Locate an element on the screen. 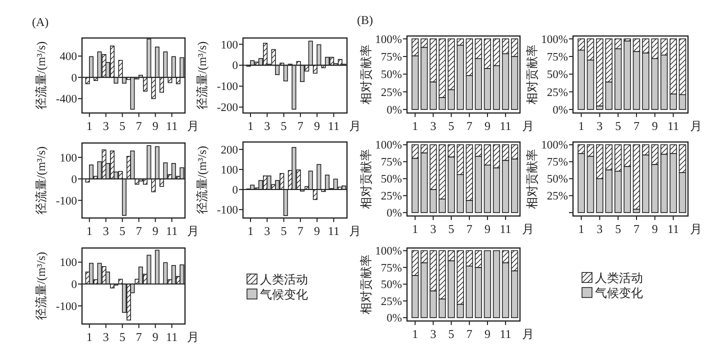  chart-title: (B) is located at coordinates (365, 20).